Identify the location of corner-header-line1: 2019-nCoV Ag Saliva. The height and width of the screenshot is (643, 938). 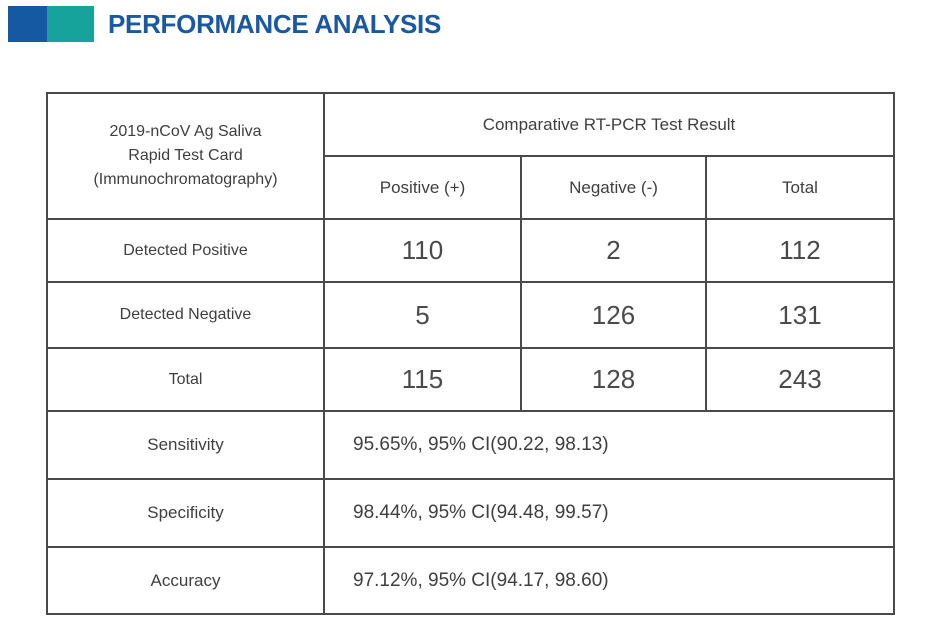
(185, 131).